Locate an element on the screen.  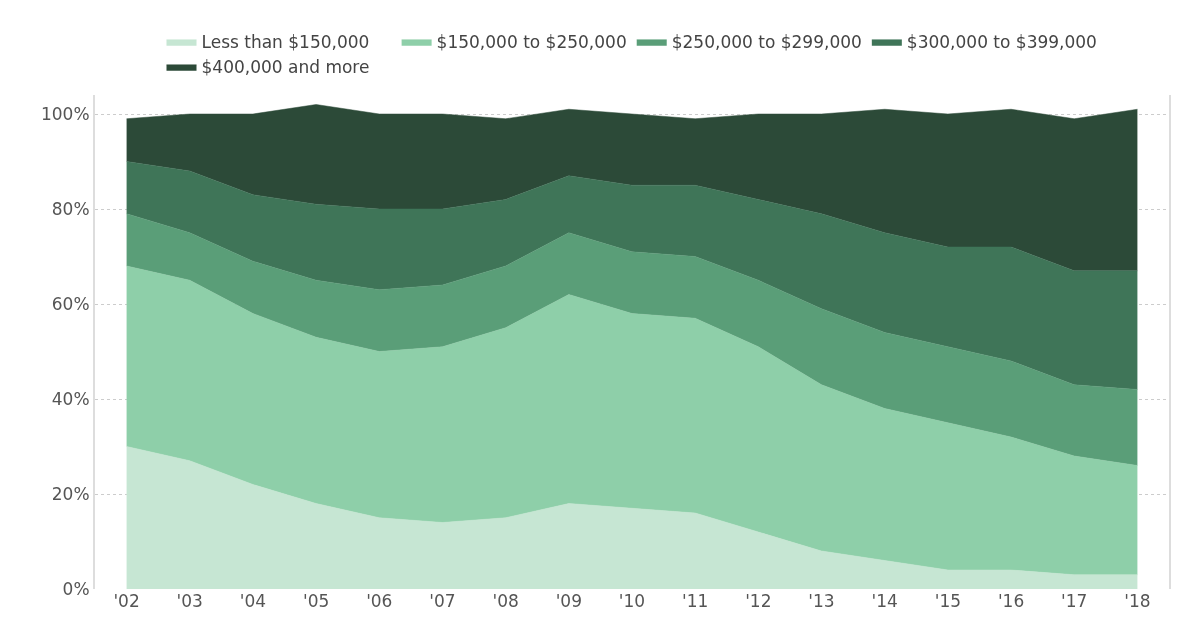
x-tick-label: '18 is located at coordinates (1137, 601).